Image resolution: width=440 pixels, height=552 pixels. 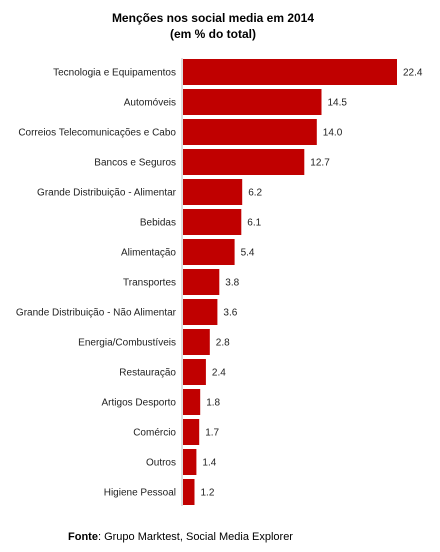 What do you see at coordinates (147, 373) in the screenshot?
I see `category-label-10: Restauração` at bounding box center [147, 373].